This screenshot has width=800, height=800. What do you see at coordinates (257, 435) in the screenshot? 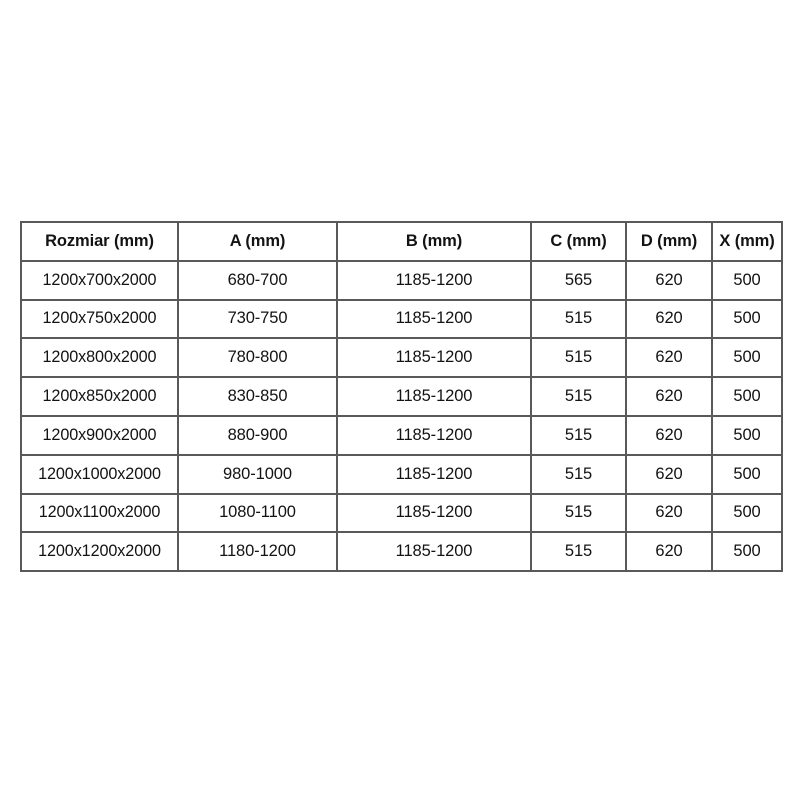
I see `cell-a: 880-900` at bounding box center [257, 435].